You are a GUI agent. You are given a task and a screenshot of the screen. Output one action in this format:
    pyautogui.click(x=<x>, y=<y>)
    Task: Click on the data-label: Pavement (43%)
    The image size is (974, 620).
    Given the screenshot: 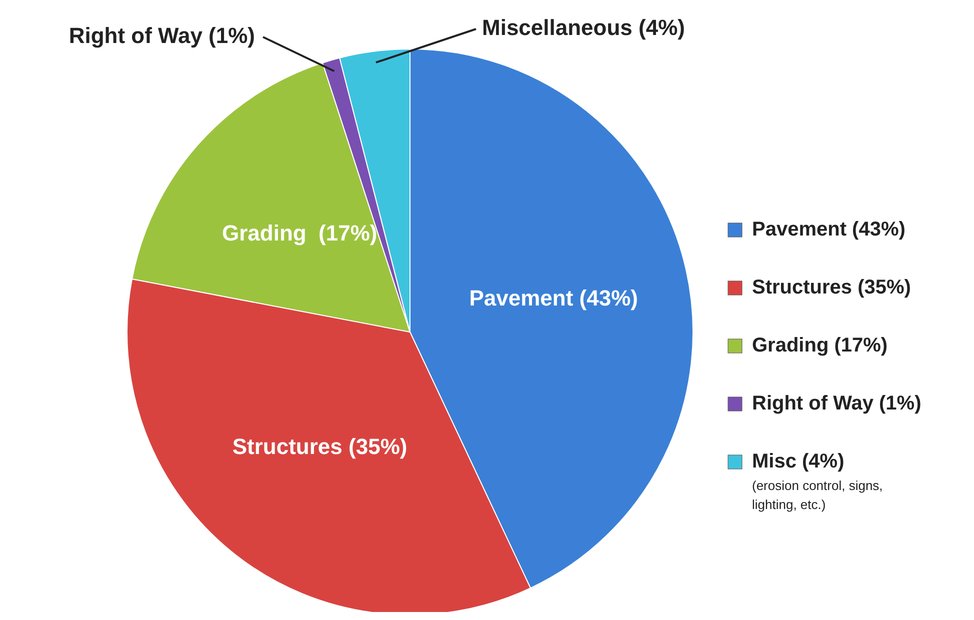 What is the action you would take?
    pyautogui.click(x=553, y=298)
    